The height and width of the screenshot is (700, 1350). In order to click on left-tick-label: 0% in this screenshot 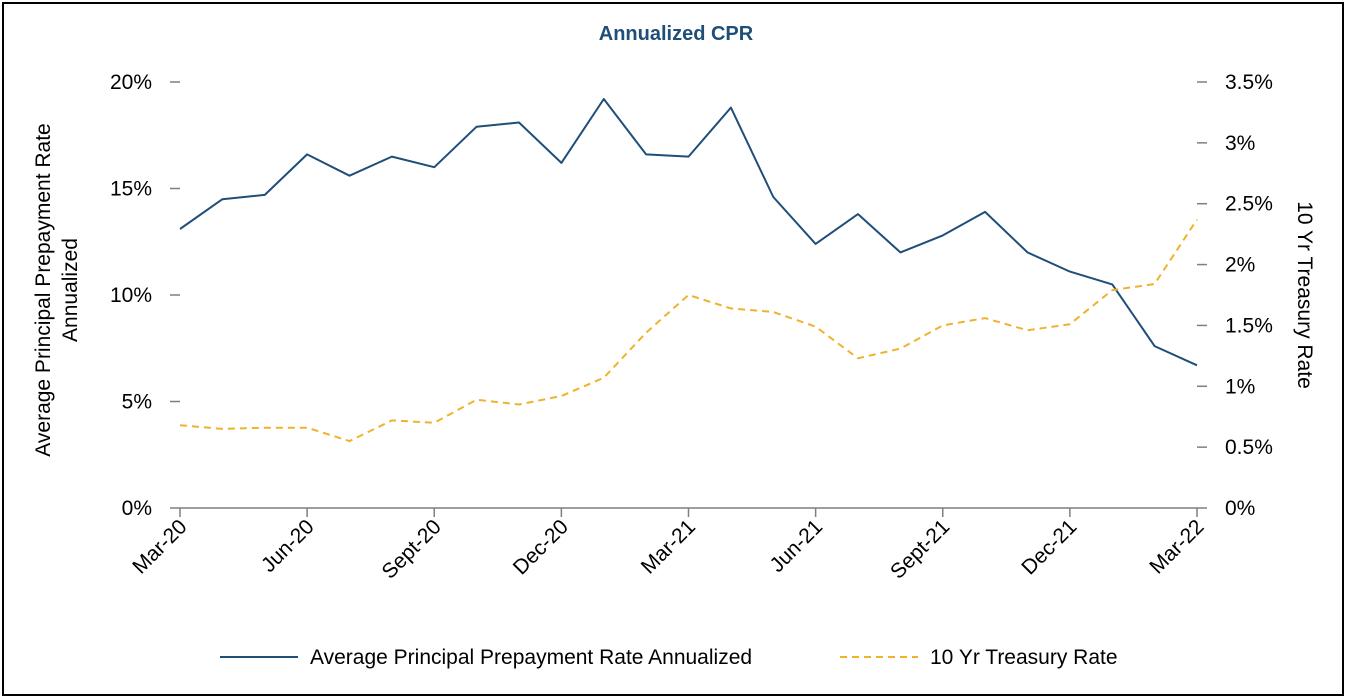, I will do `click(137, 508)`.